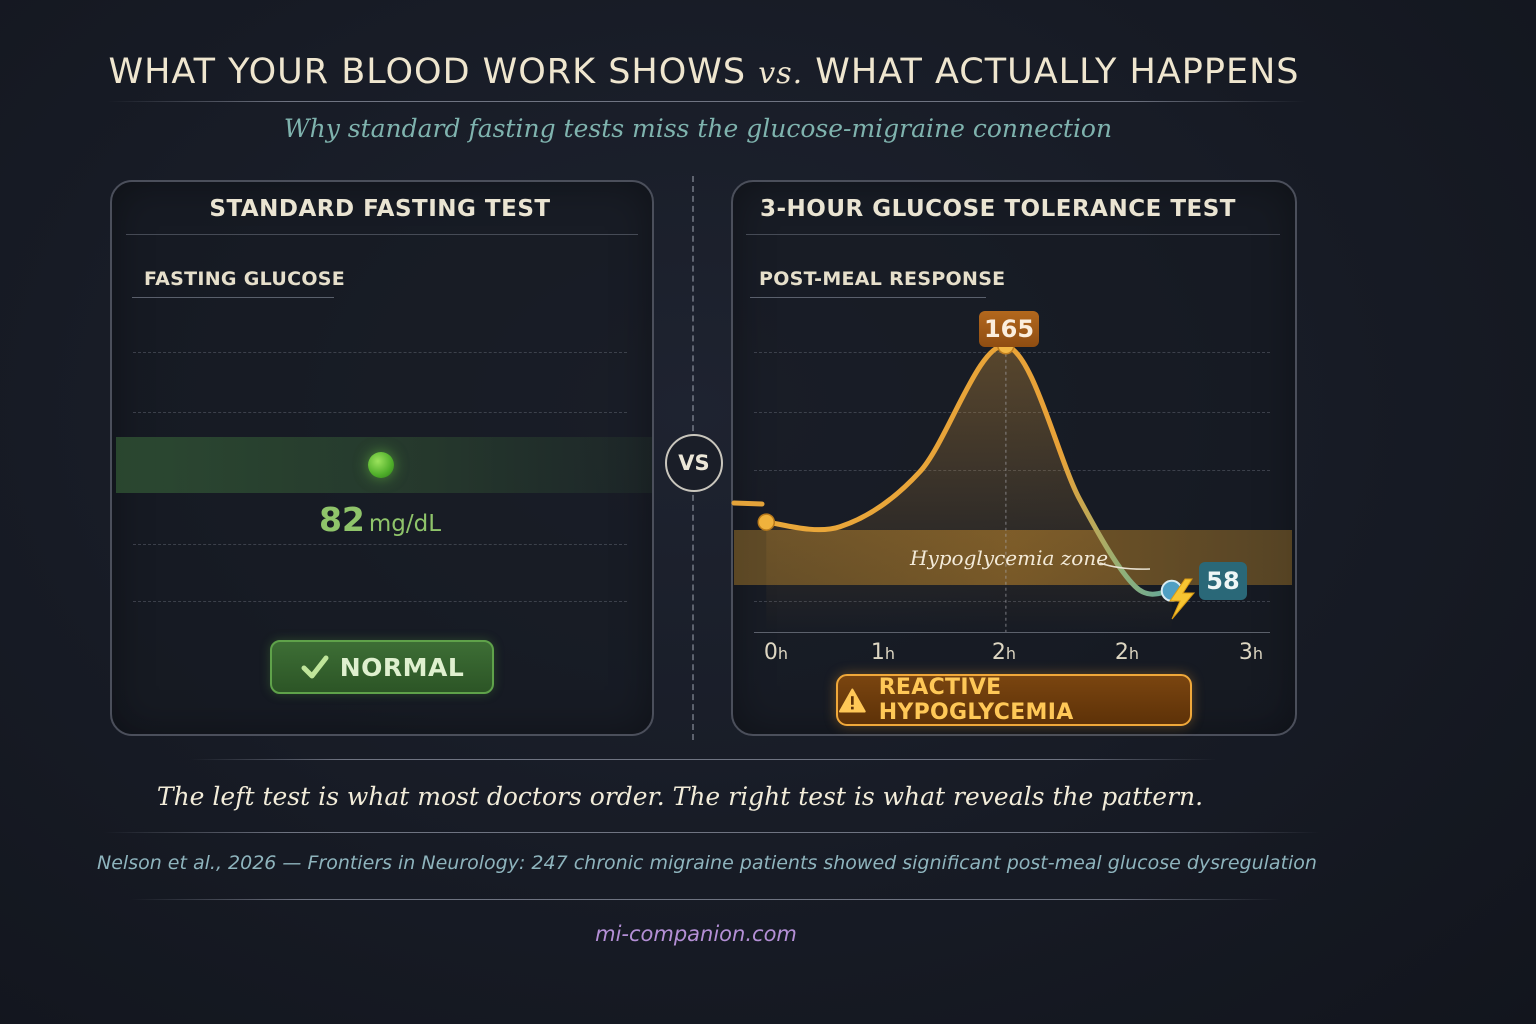  Describe the element at coordinates (712, 832) in the screenshot. I see `takeaway-bottom-divider` at that location.